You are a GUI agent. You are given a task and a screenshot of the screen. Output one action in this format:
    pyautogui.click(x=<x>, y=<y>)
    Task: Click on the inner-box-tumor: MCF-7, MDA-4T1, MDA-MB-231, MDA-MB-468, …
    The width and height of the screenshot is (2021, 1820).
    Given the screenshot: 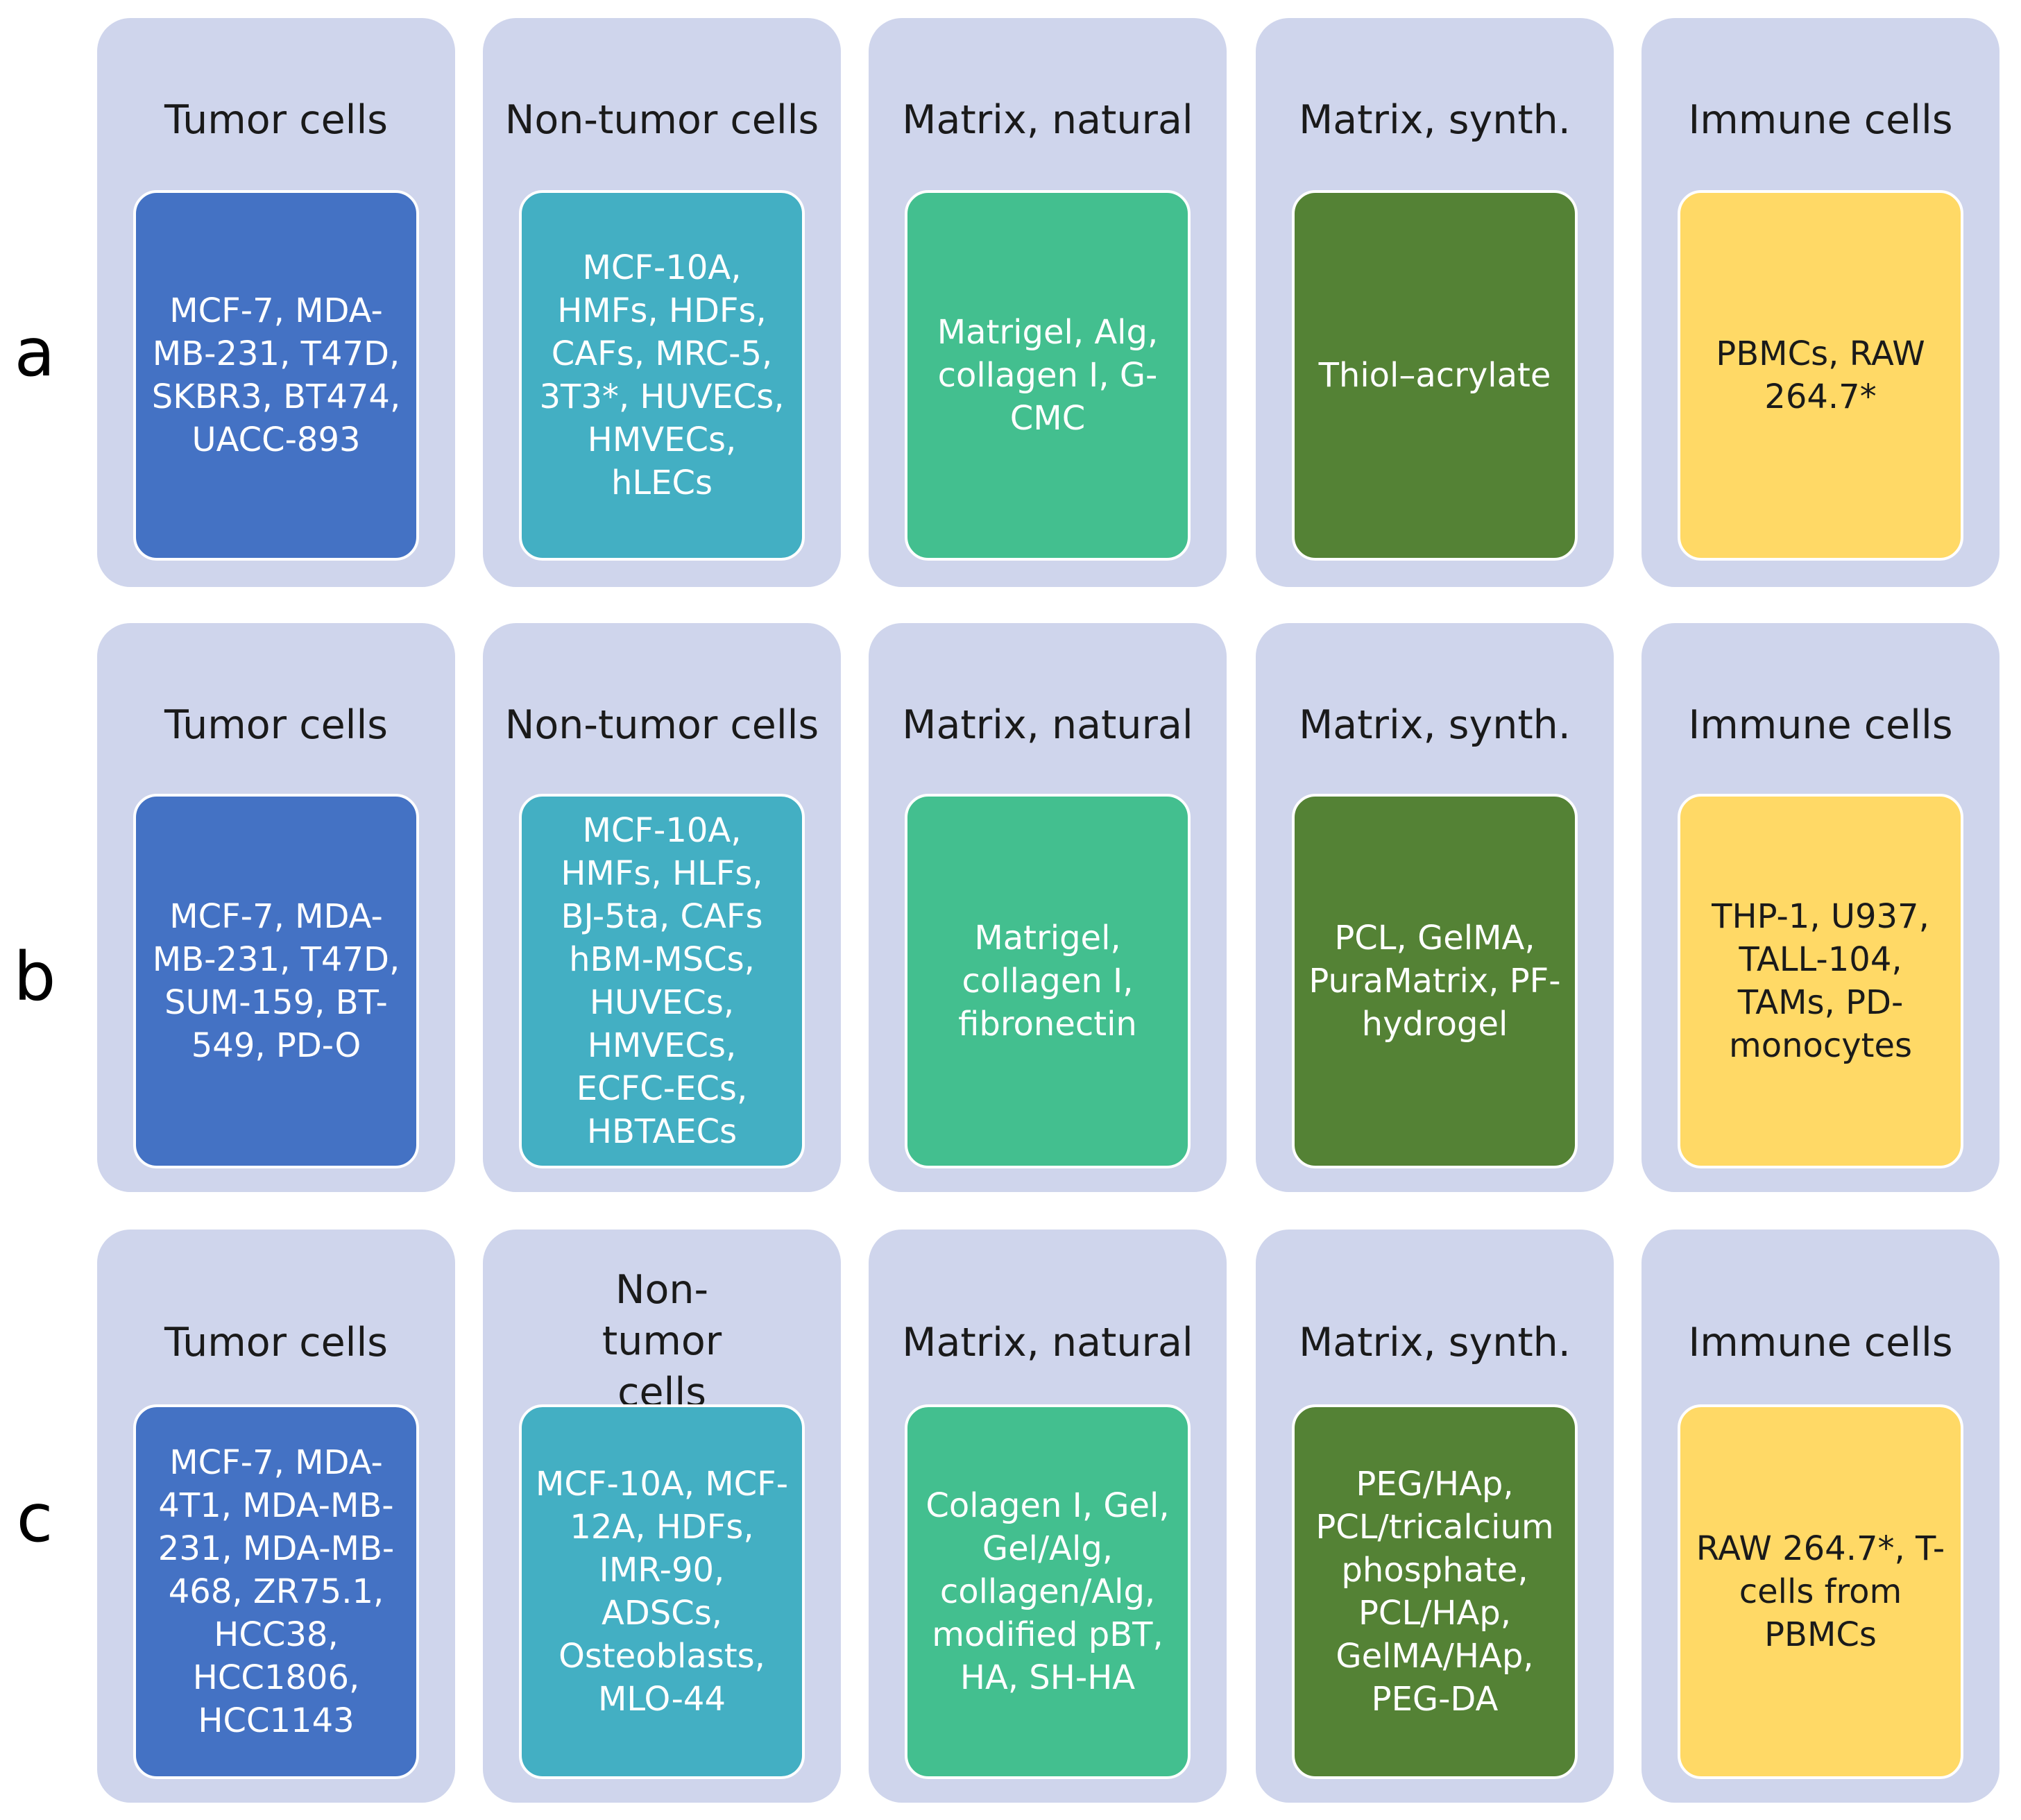 What is the action you would take?
    pyautogui.click(x=276, y=1592)
    